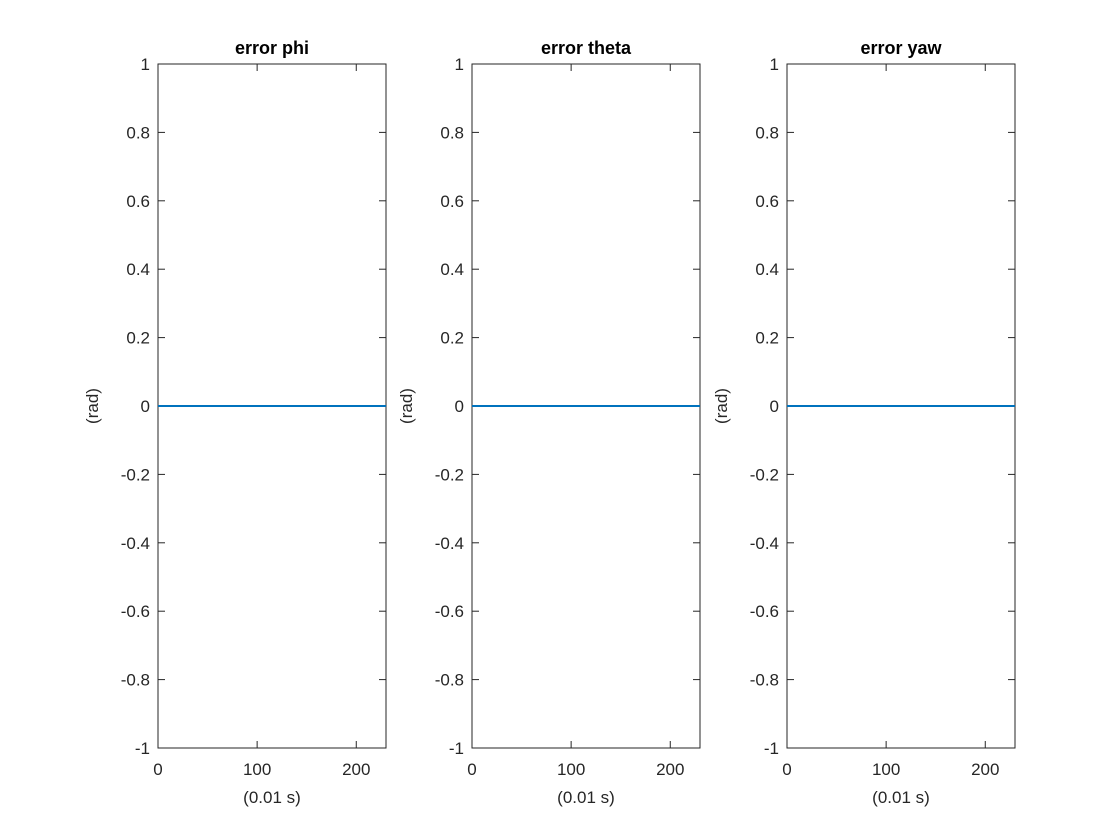 This screenshot has height=840, width=1120. I want to click on subplot-title: error theta, so click(586, 48).